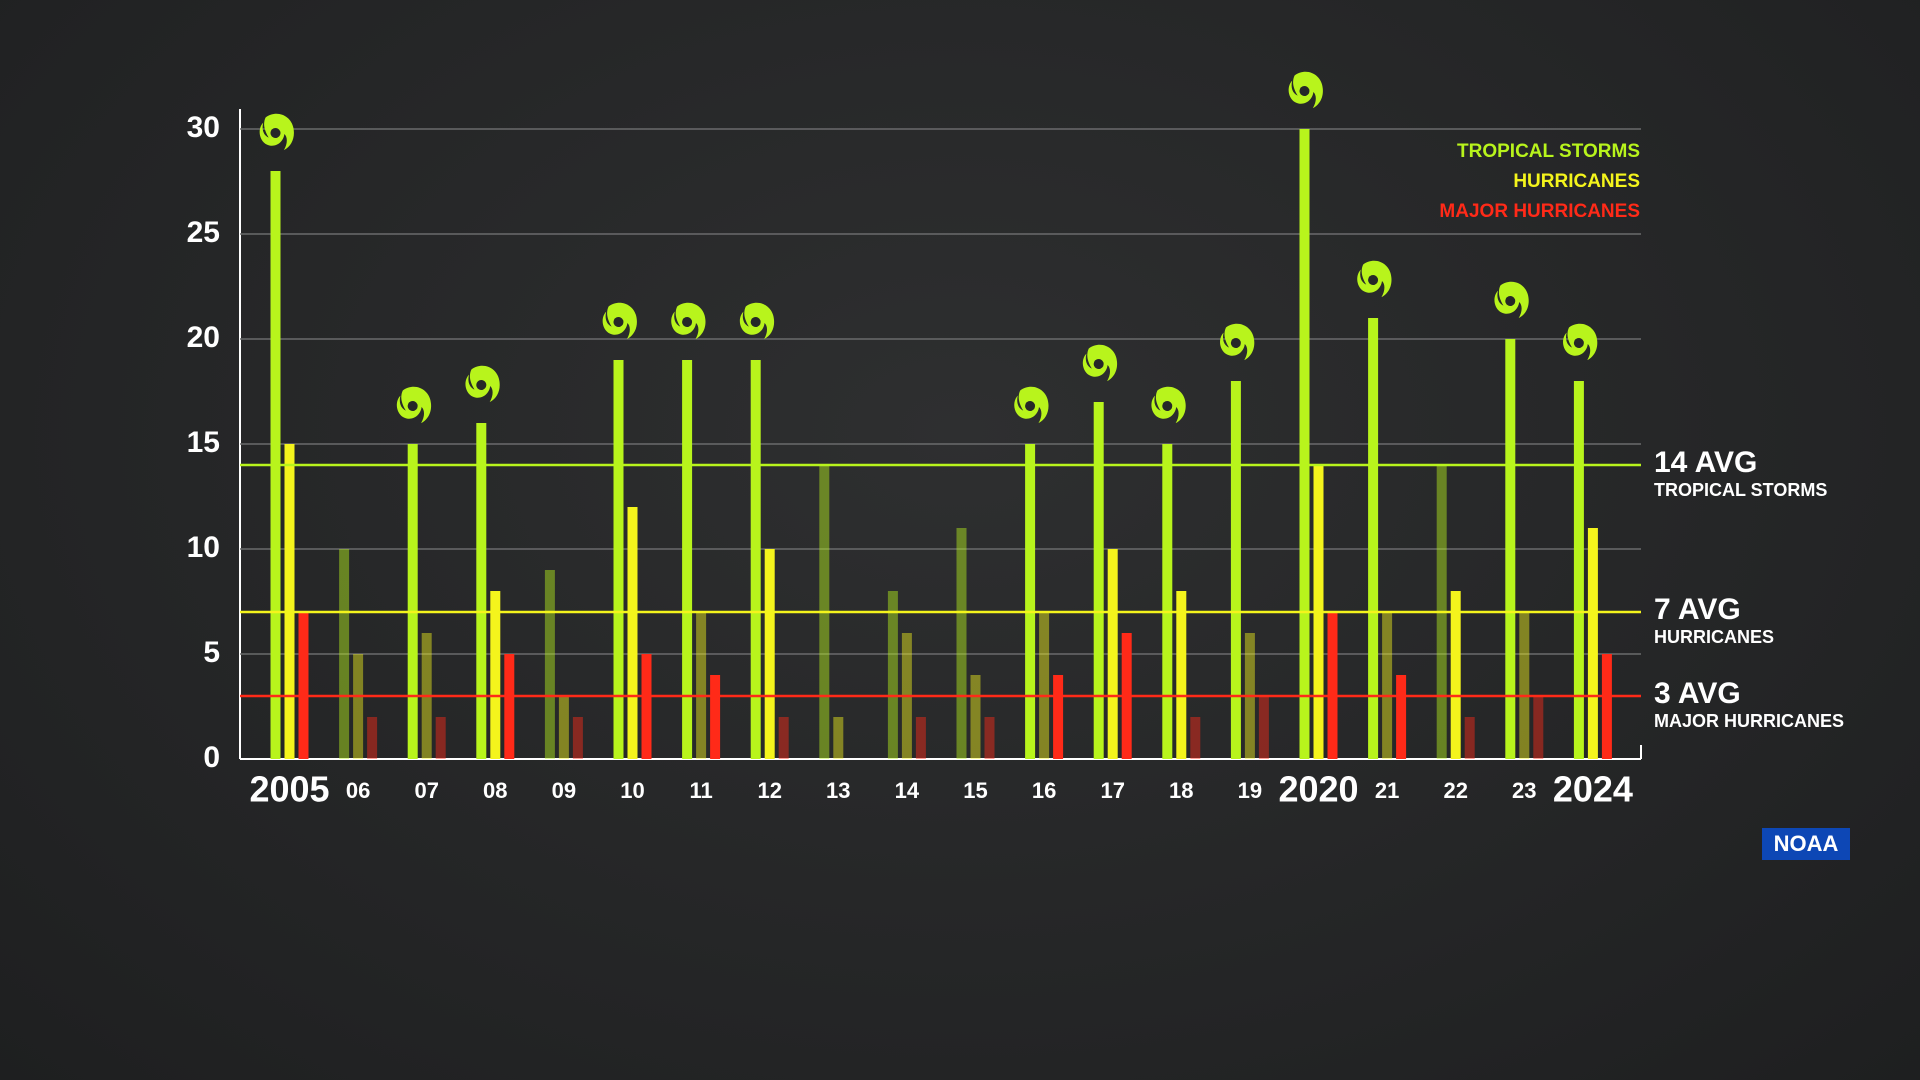 The width and height of the screenshot is (1920, 1080). I want to click on x-tick-label: 23, so click(1524, 790).